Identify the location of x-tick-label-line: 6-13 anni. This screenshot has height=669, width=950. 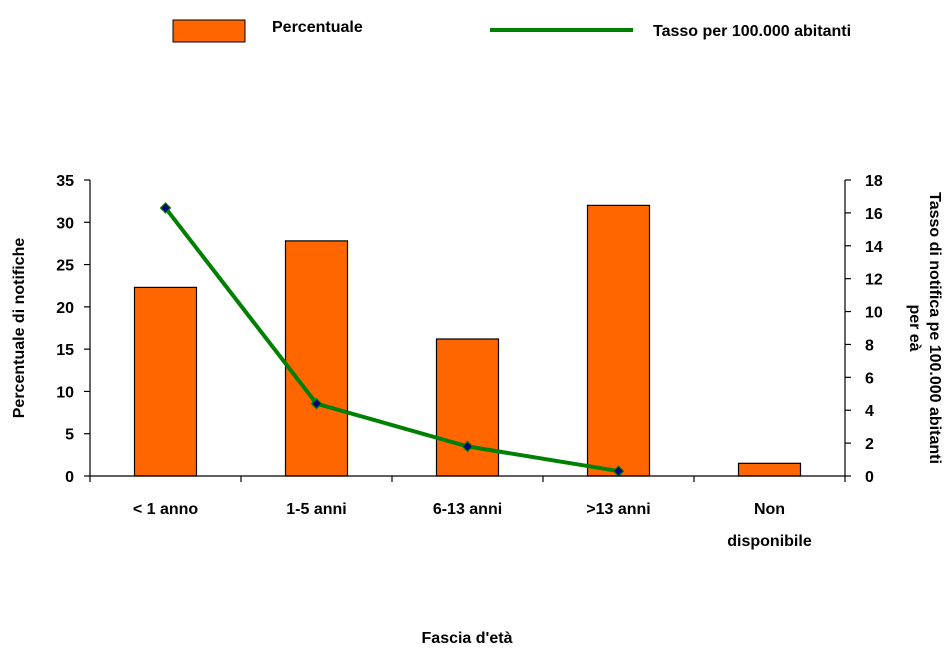
(467, 509).